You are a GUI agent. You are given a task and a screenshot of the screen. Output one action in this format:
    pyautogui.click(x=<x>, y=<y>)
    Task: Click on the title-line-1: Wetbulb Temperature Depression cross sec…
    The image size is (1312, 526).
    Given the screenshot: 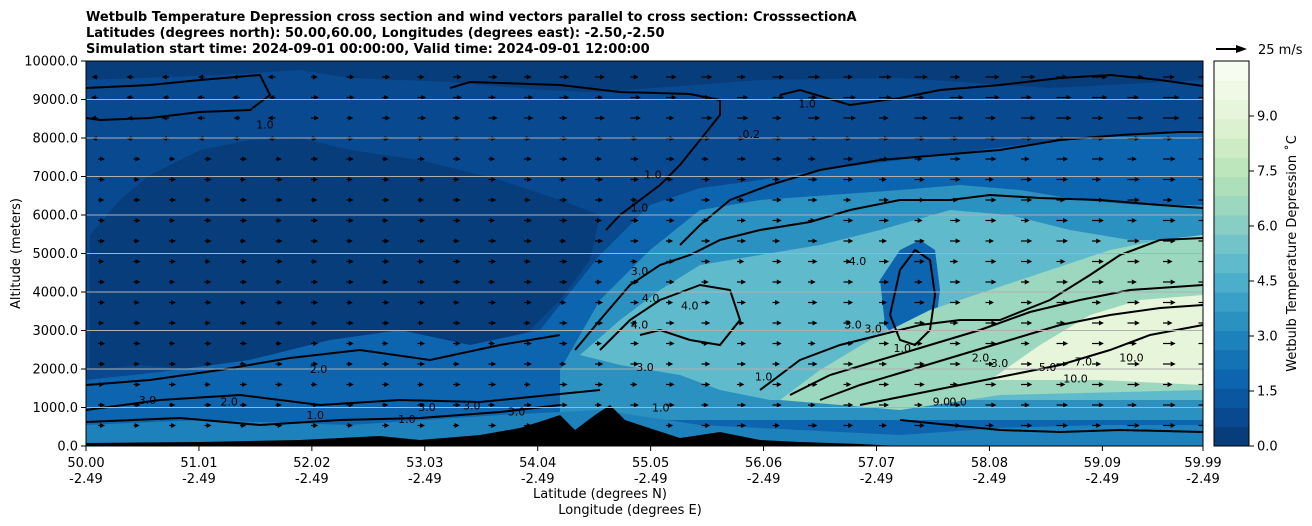 What is the action you would take?
    pyautogui.click(x=471, y=17)
    